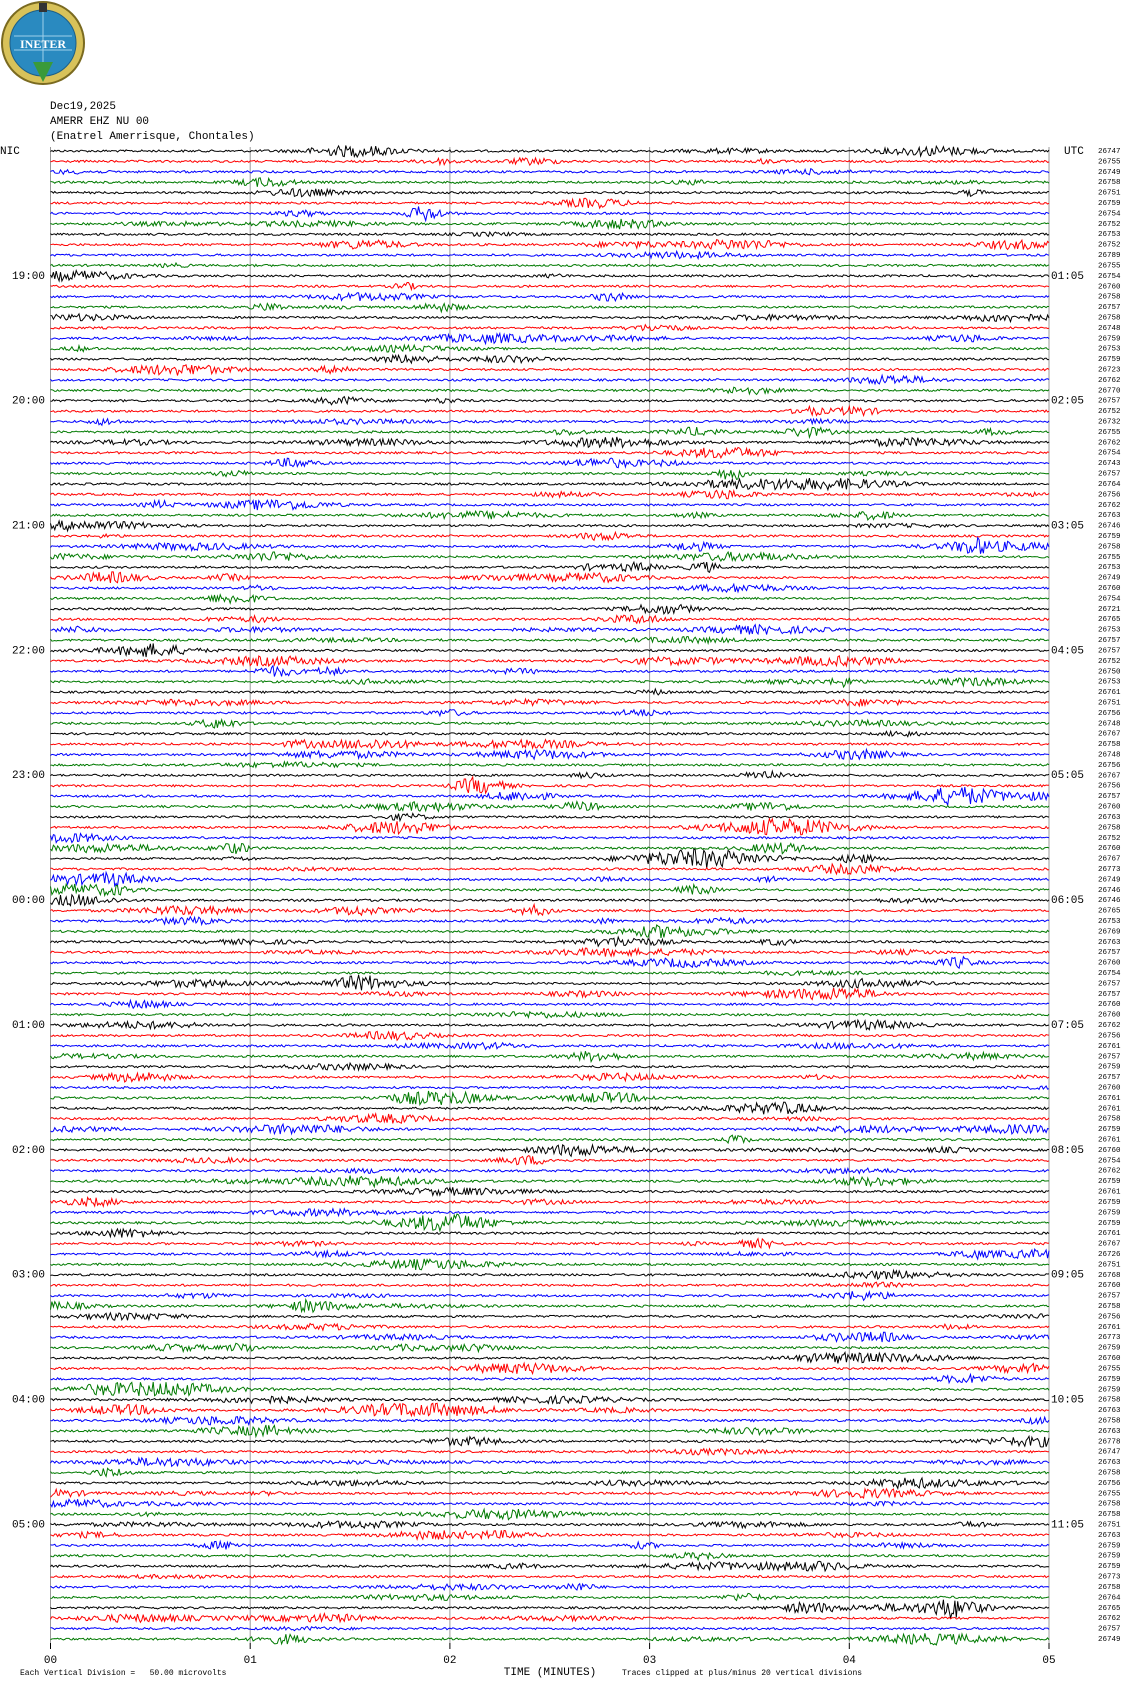 The height and width of the screenshot is (1689, 1130). I want to click on station: AMERR EHZ NU 00, so click(99, 122).